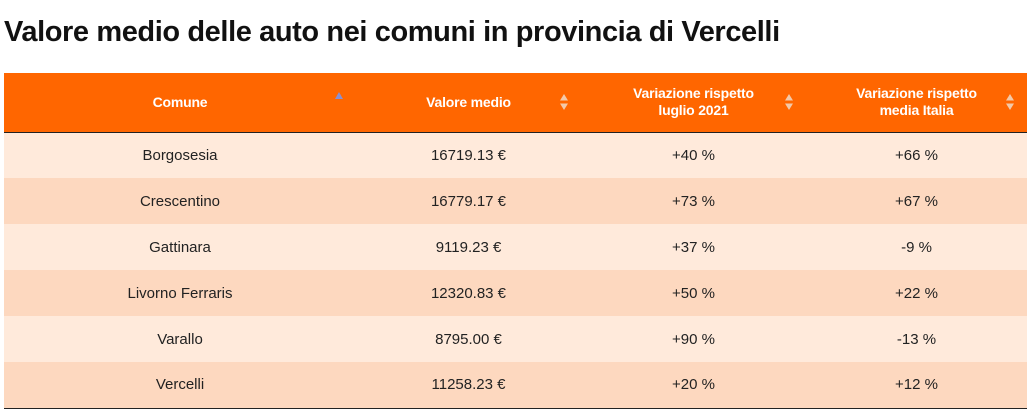  What do you see at coordinates (515, 339) in the screenshot?
I see `table-row: Varallo 8795.00 € +90 % -13 %` at bounding box center [515, 339].